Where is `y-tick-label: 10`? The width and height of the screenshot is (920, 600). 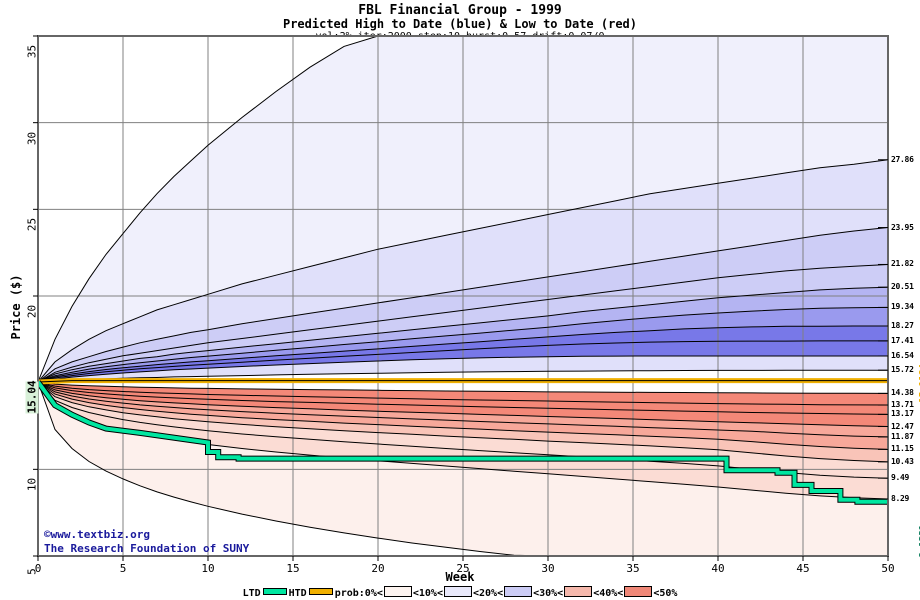
y-tick-label: 10 is located at coordinates (32, 485).